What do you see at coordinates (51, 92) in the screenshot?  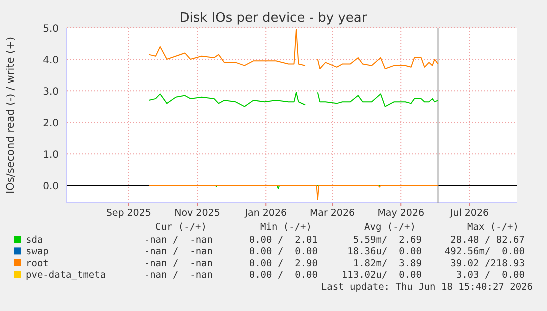 I see `y-tick-label: 3.0` at bounding box center [51, 92].